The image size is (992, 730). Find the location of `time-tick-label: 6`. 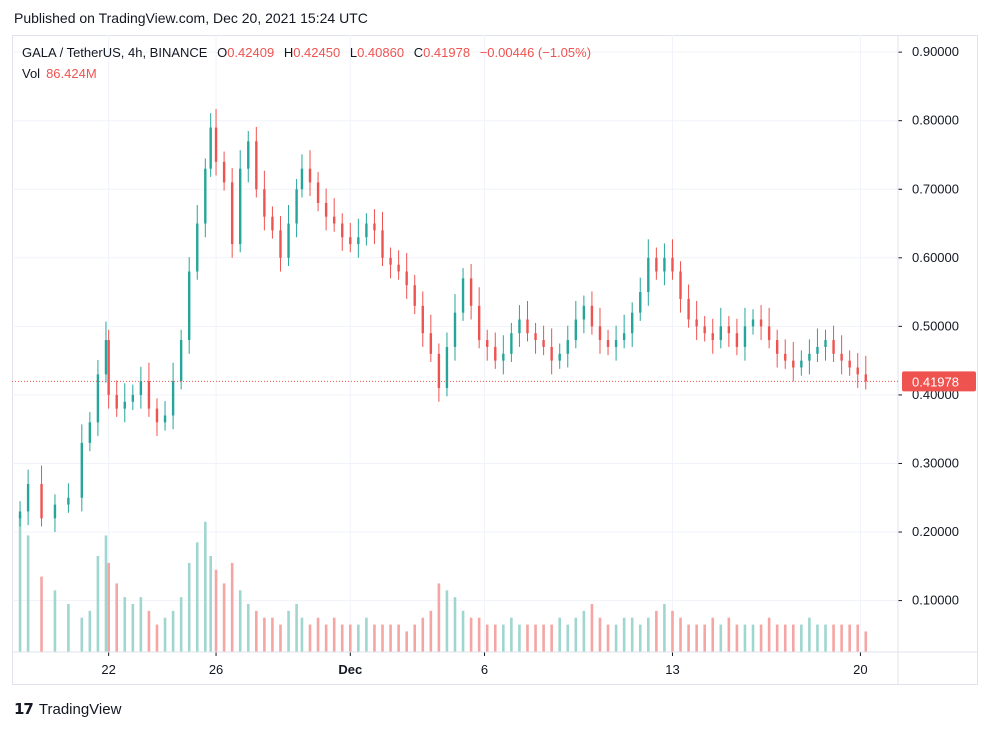

time-tick-label: 6 is located at coordinates (484, 669).